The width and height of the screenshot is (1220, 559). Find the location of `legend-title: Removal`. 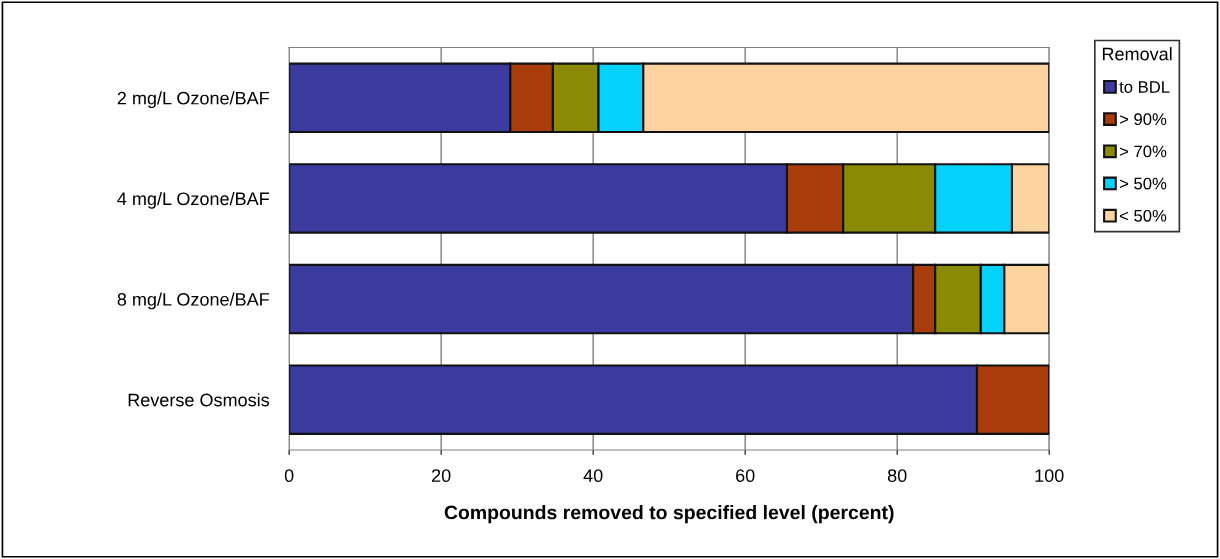

legend-title: Removal is located at coordinates (1137, 54).